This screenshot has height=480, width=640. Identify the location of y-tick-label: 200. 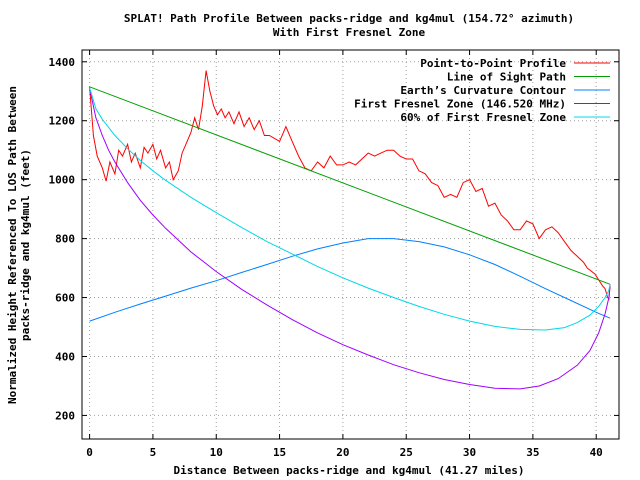
(65, 415).